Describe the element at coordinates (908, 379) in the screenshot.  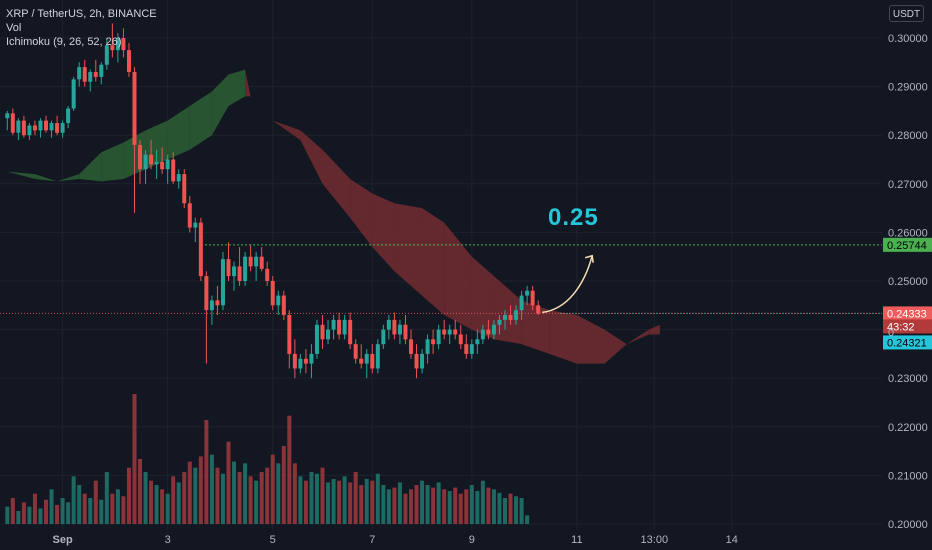
I see `price-tick-label: 0.23000` at that location.